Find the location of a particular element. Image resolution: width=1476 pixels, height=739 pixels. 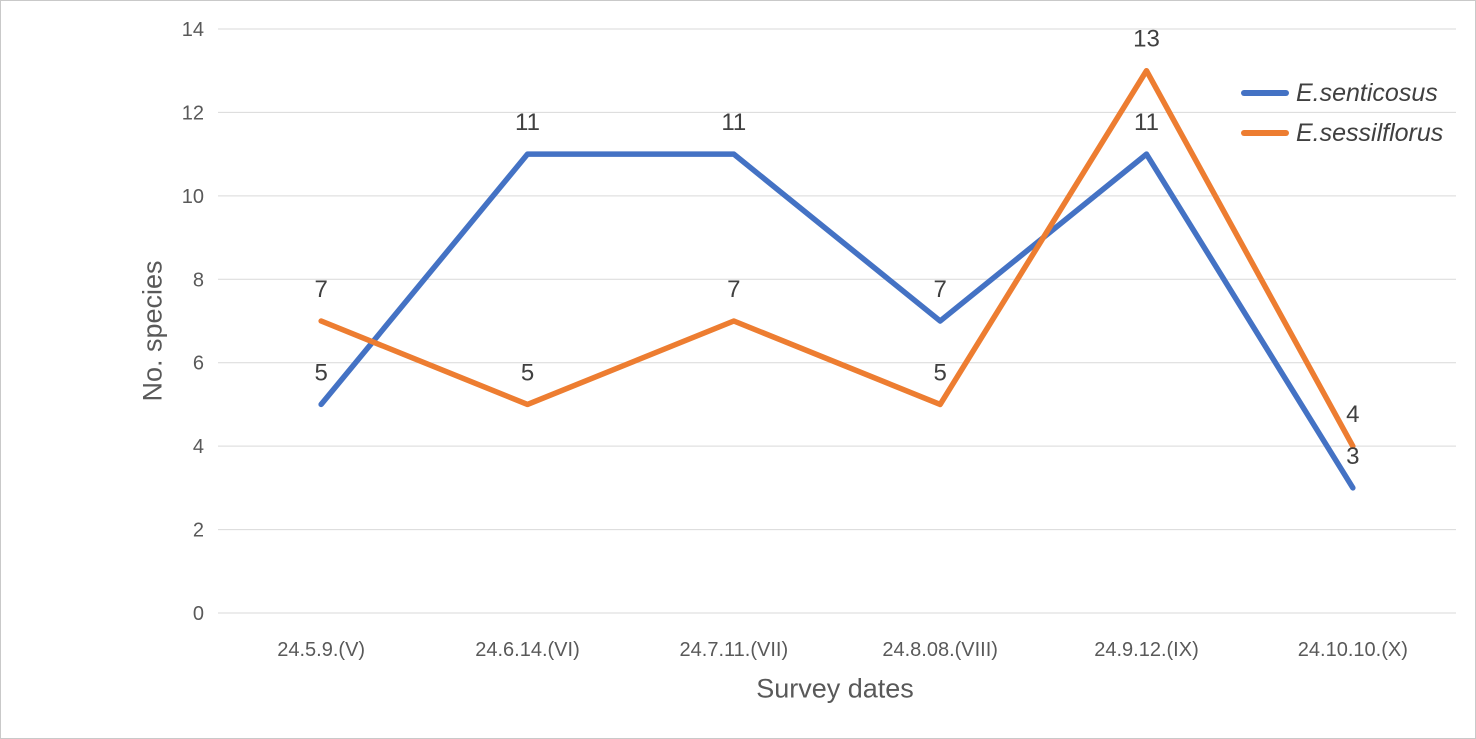

y-tick-label: 0 is located at coordinates (198, 614).